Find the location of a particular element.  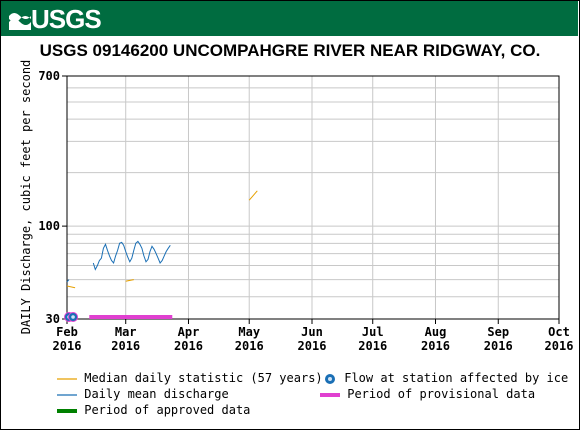

x-tick-label: Oct is located at coordinates (559, 332).